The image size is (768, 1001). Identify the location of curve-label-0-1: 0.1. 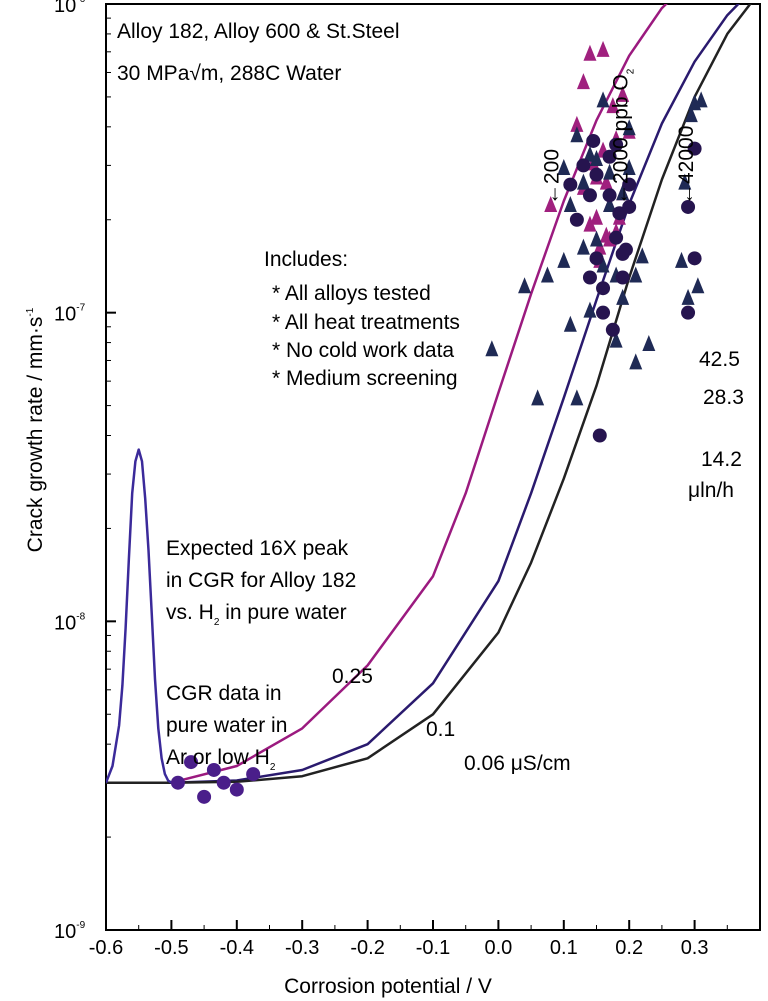
(440, 729).